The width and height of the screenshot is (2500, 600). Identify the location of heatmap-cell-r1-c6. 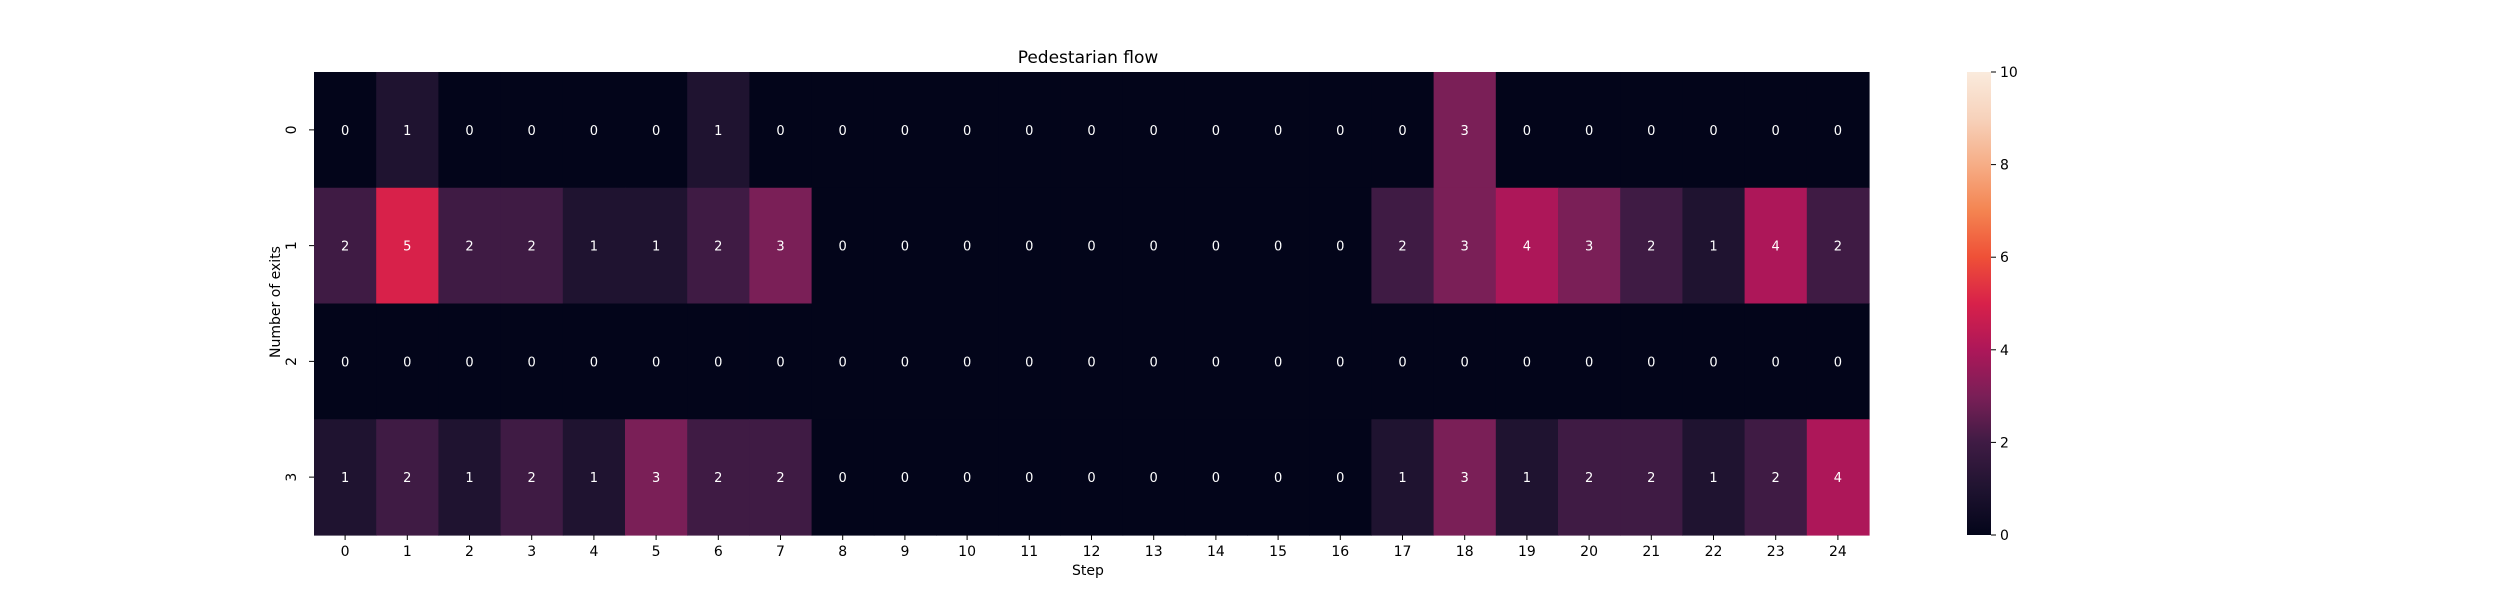
(718, 246).